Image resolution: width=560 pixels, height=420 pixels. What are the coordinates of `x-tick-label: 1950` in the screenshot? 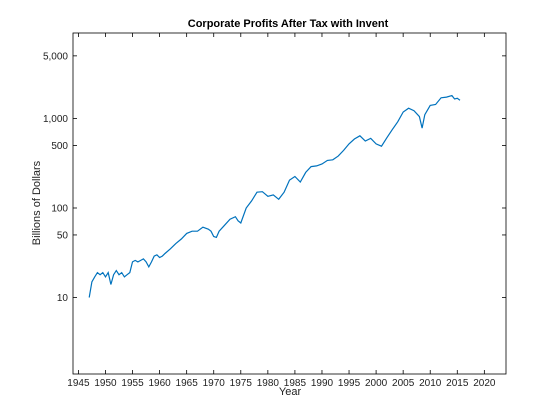 It's located at (105, 383).